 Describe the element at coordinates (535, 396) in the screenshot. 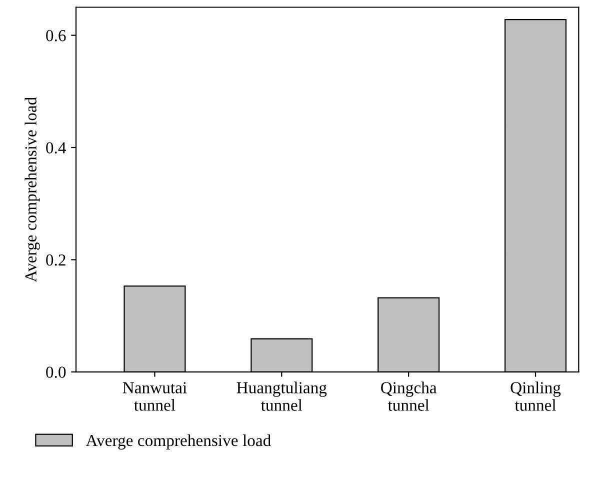

I see `x-tick-label: Qinling tunnel` at that location.